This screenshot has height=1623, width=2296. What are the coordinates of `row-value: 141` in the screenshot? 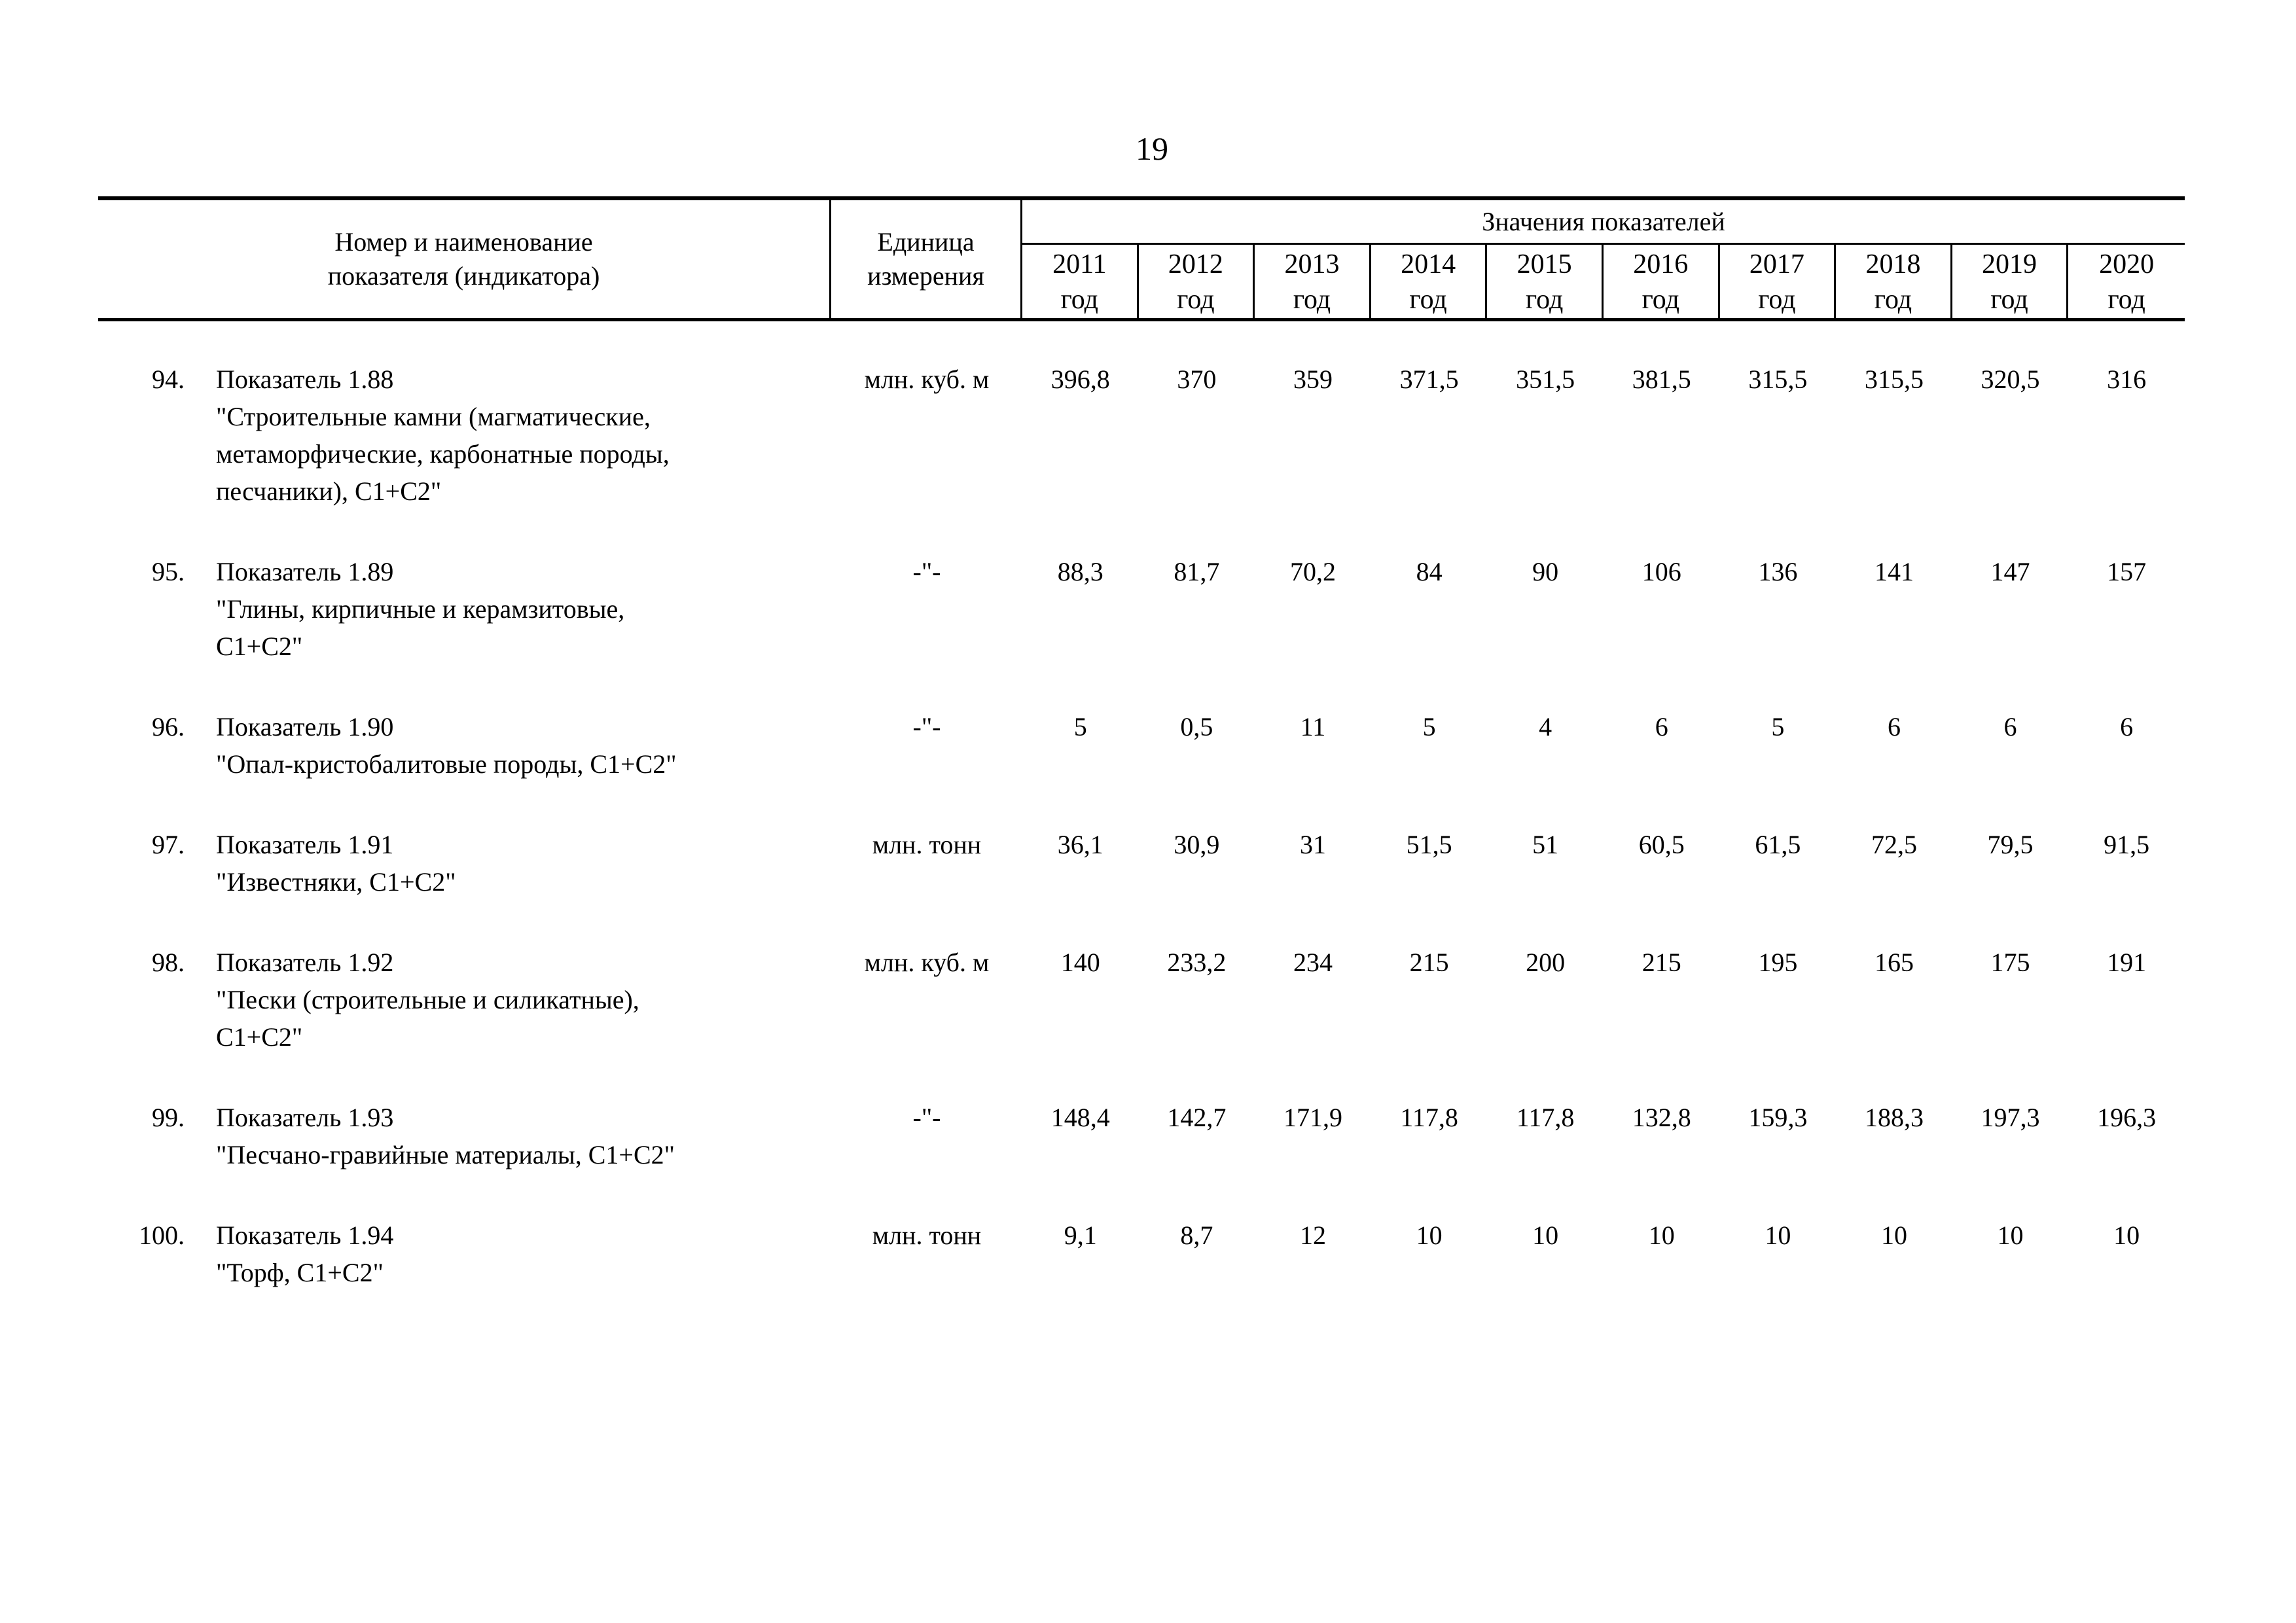 It's located at (1894, 571).